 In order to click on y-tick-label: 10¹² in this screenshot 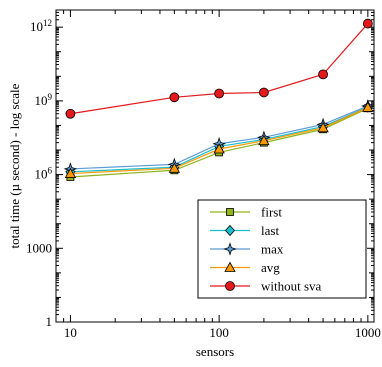, I will do `click(41, 26)`.